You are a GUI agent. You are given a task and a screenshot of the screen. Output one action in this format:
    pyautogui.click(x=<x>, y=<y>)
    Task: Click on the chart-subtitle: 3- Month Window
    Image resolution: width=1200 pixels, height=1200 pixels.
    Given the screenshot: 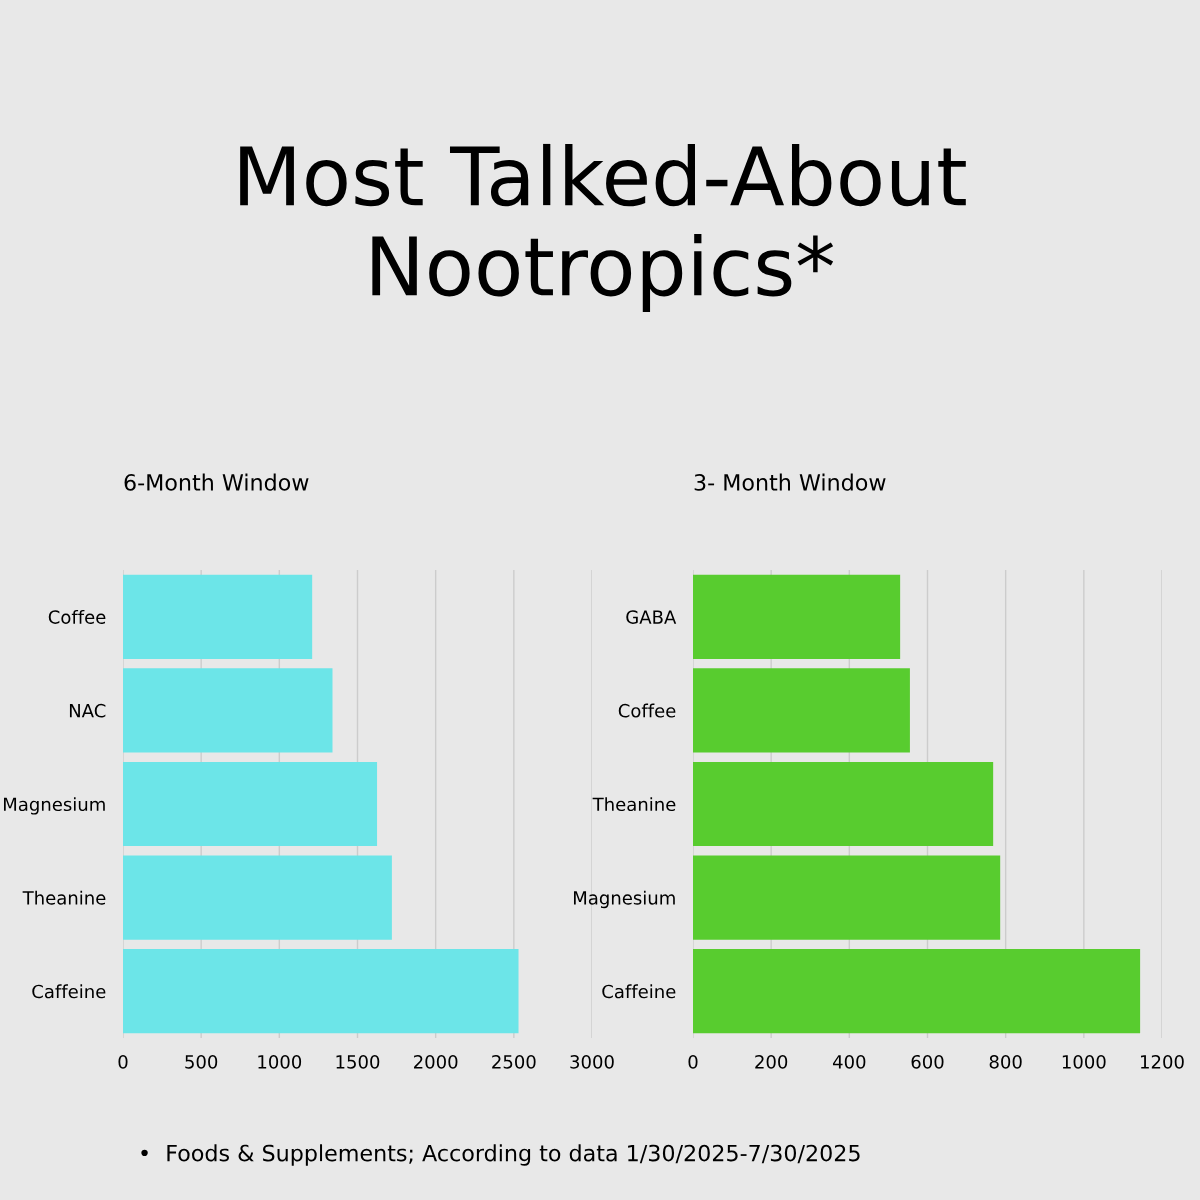 What is the action you would take?
    pyautogui.click(x=790, y=482)
    